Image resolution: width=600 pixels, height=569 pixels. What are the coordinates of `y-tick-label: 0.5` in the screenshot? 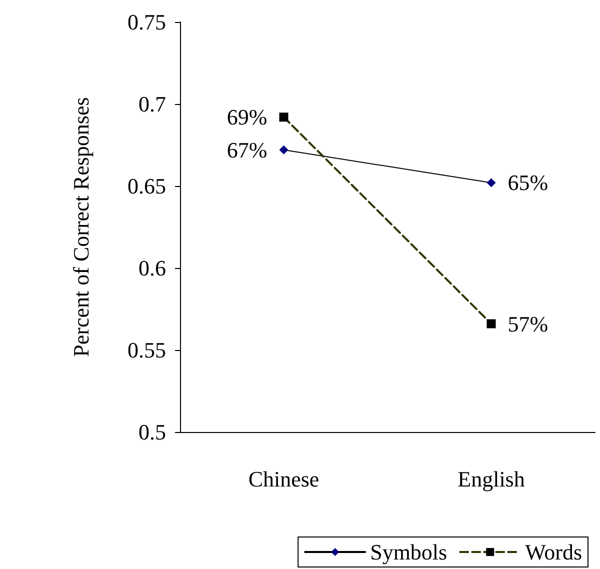 It's located at (152, 432).